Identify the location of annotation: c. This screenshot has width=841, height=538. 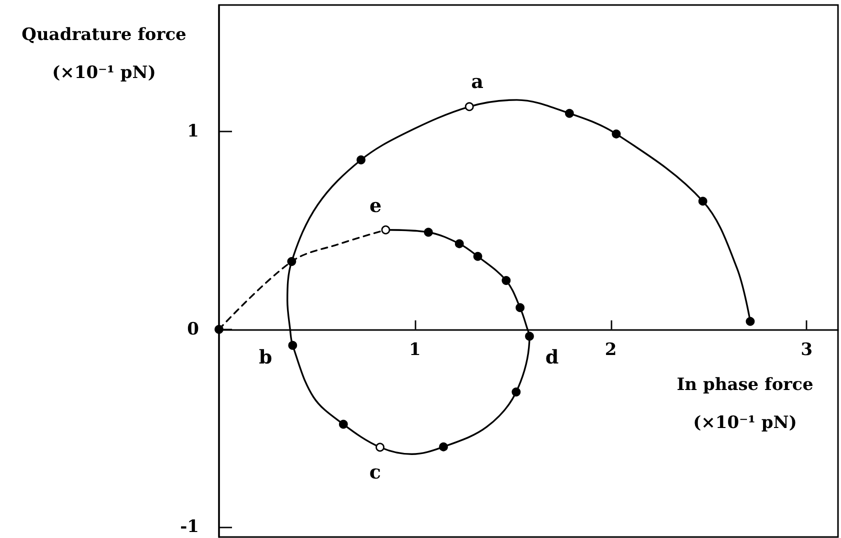
(375, 473).